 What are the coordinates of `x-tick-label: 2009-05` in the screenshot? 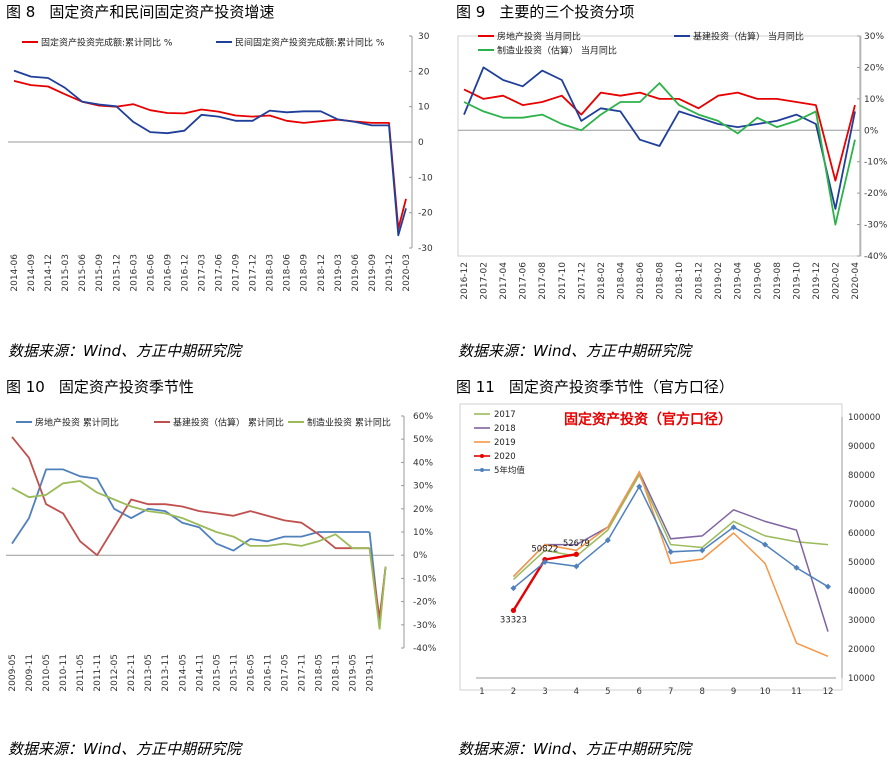 It's located at (13, 673).